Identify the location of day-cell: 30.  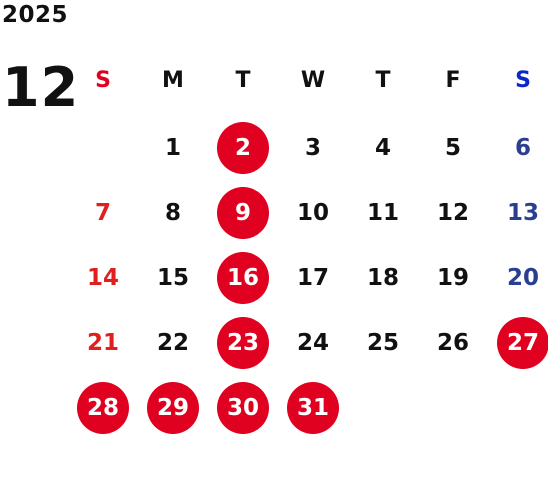
(243, 407).